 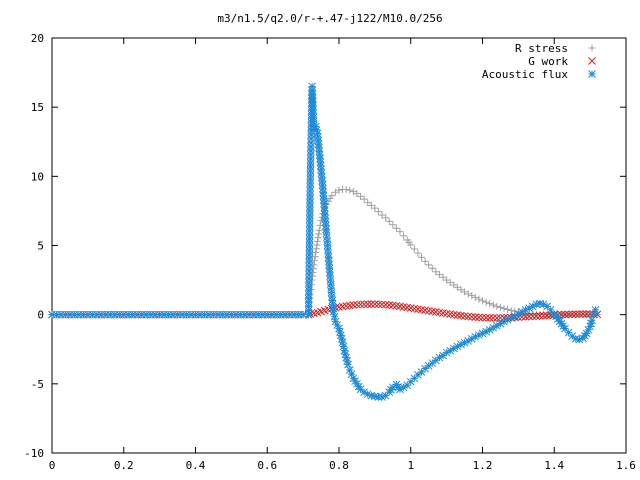 What do you see at coordinates (339, 465) in the screenshot?
I see `x-tick-label: 0.8` at bounding box center [339, 465].